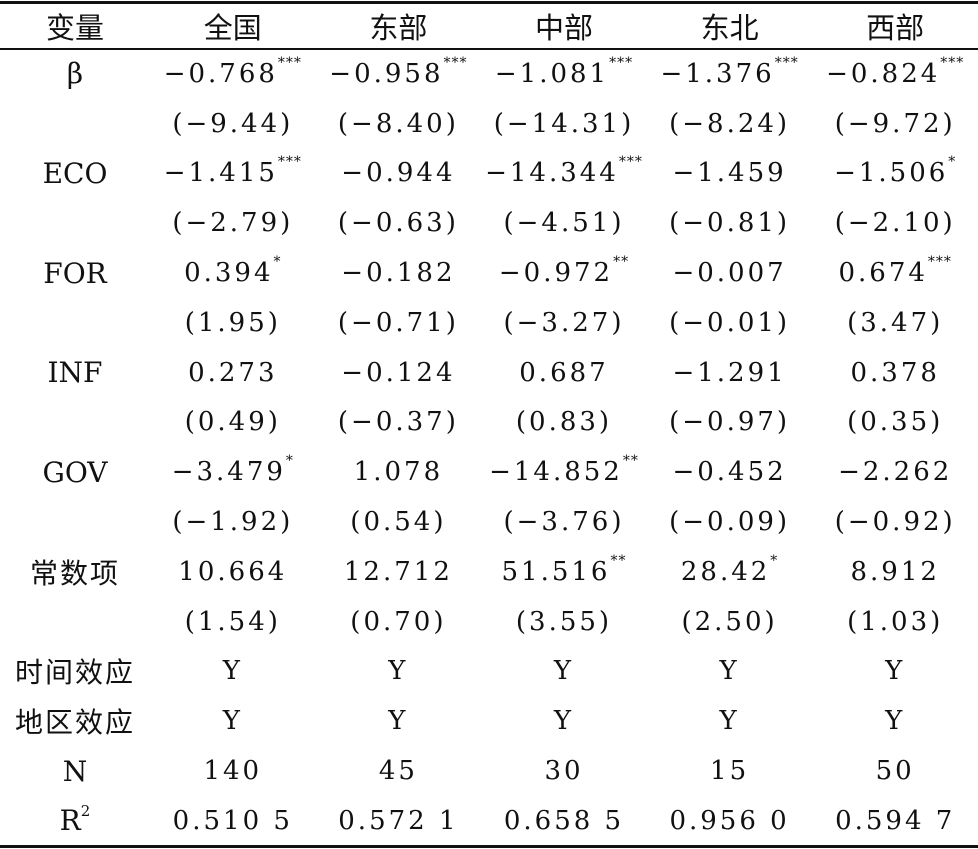 The height and width of the screenshot is (849, 978). What do you see at coordinates (399, 821) in the screenshot?
I see `table-cell: 0.572 1` at bounding box center [399, 821].